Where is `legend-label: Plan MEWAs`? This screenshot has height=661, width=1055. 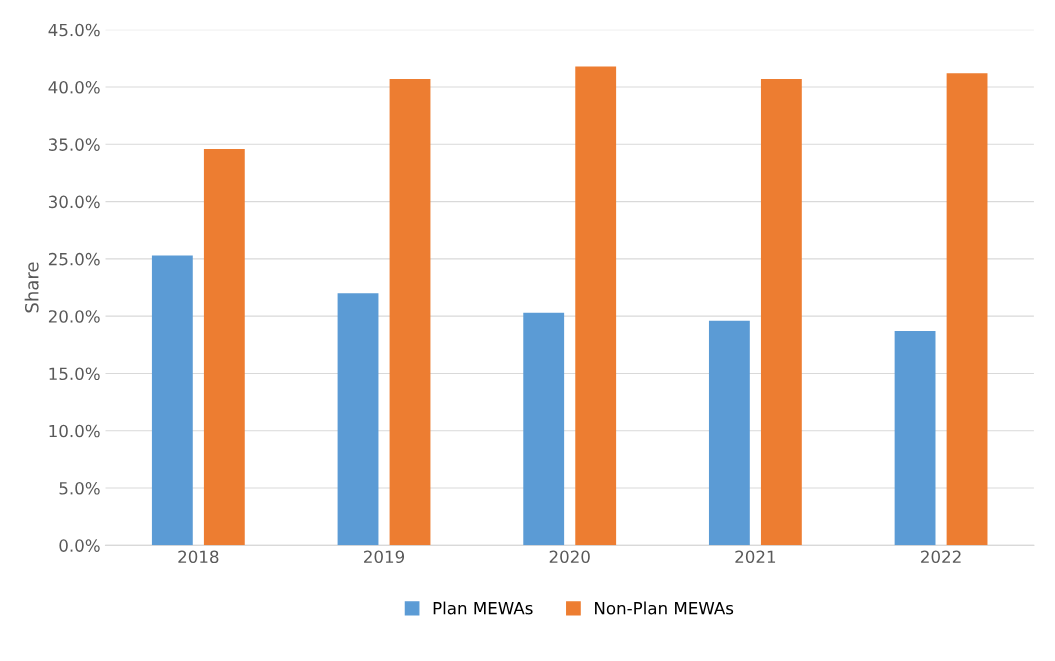 legend-label: Plan MEWAs is located at coordinates (483, 608).